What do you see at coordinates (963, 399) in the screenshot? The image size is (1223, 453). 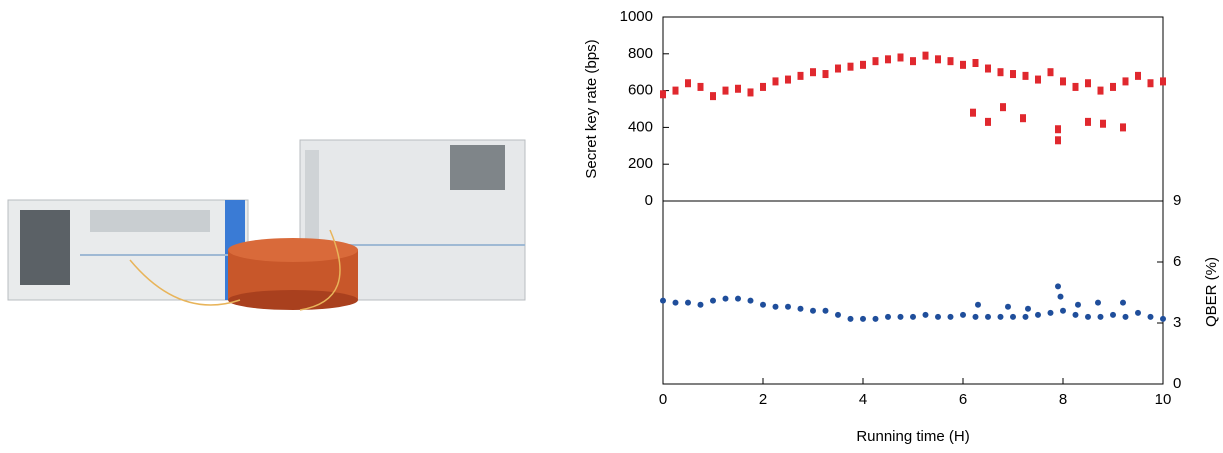 I see `x-tick-label: 6` at bounding box center [963, 399].